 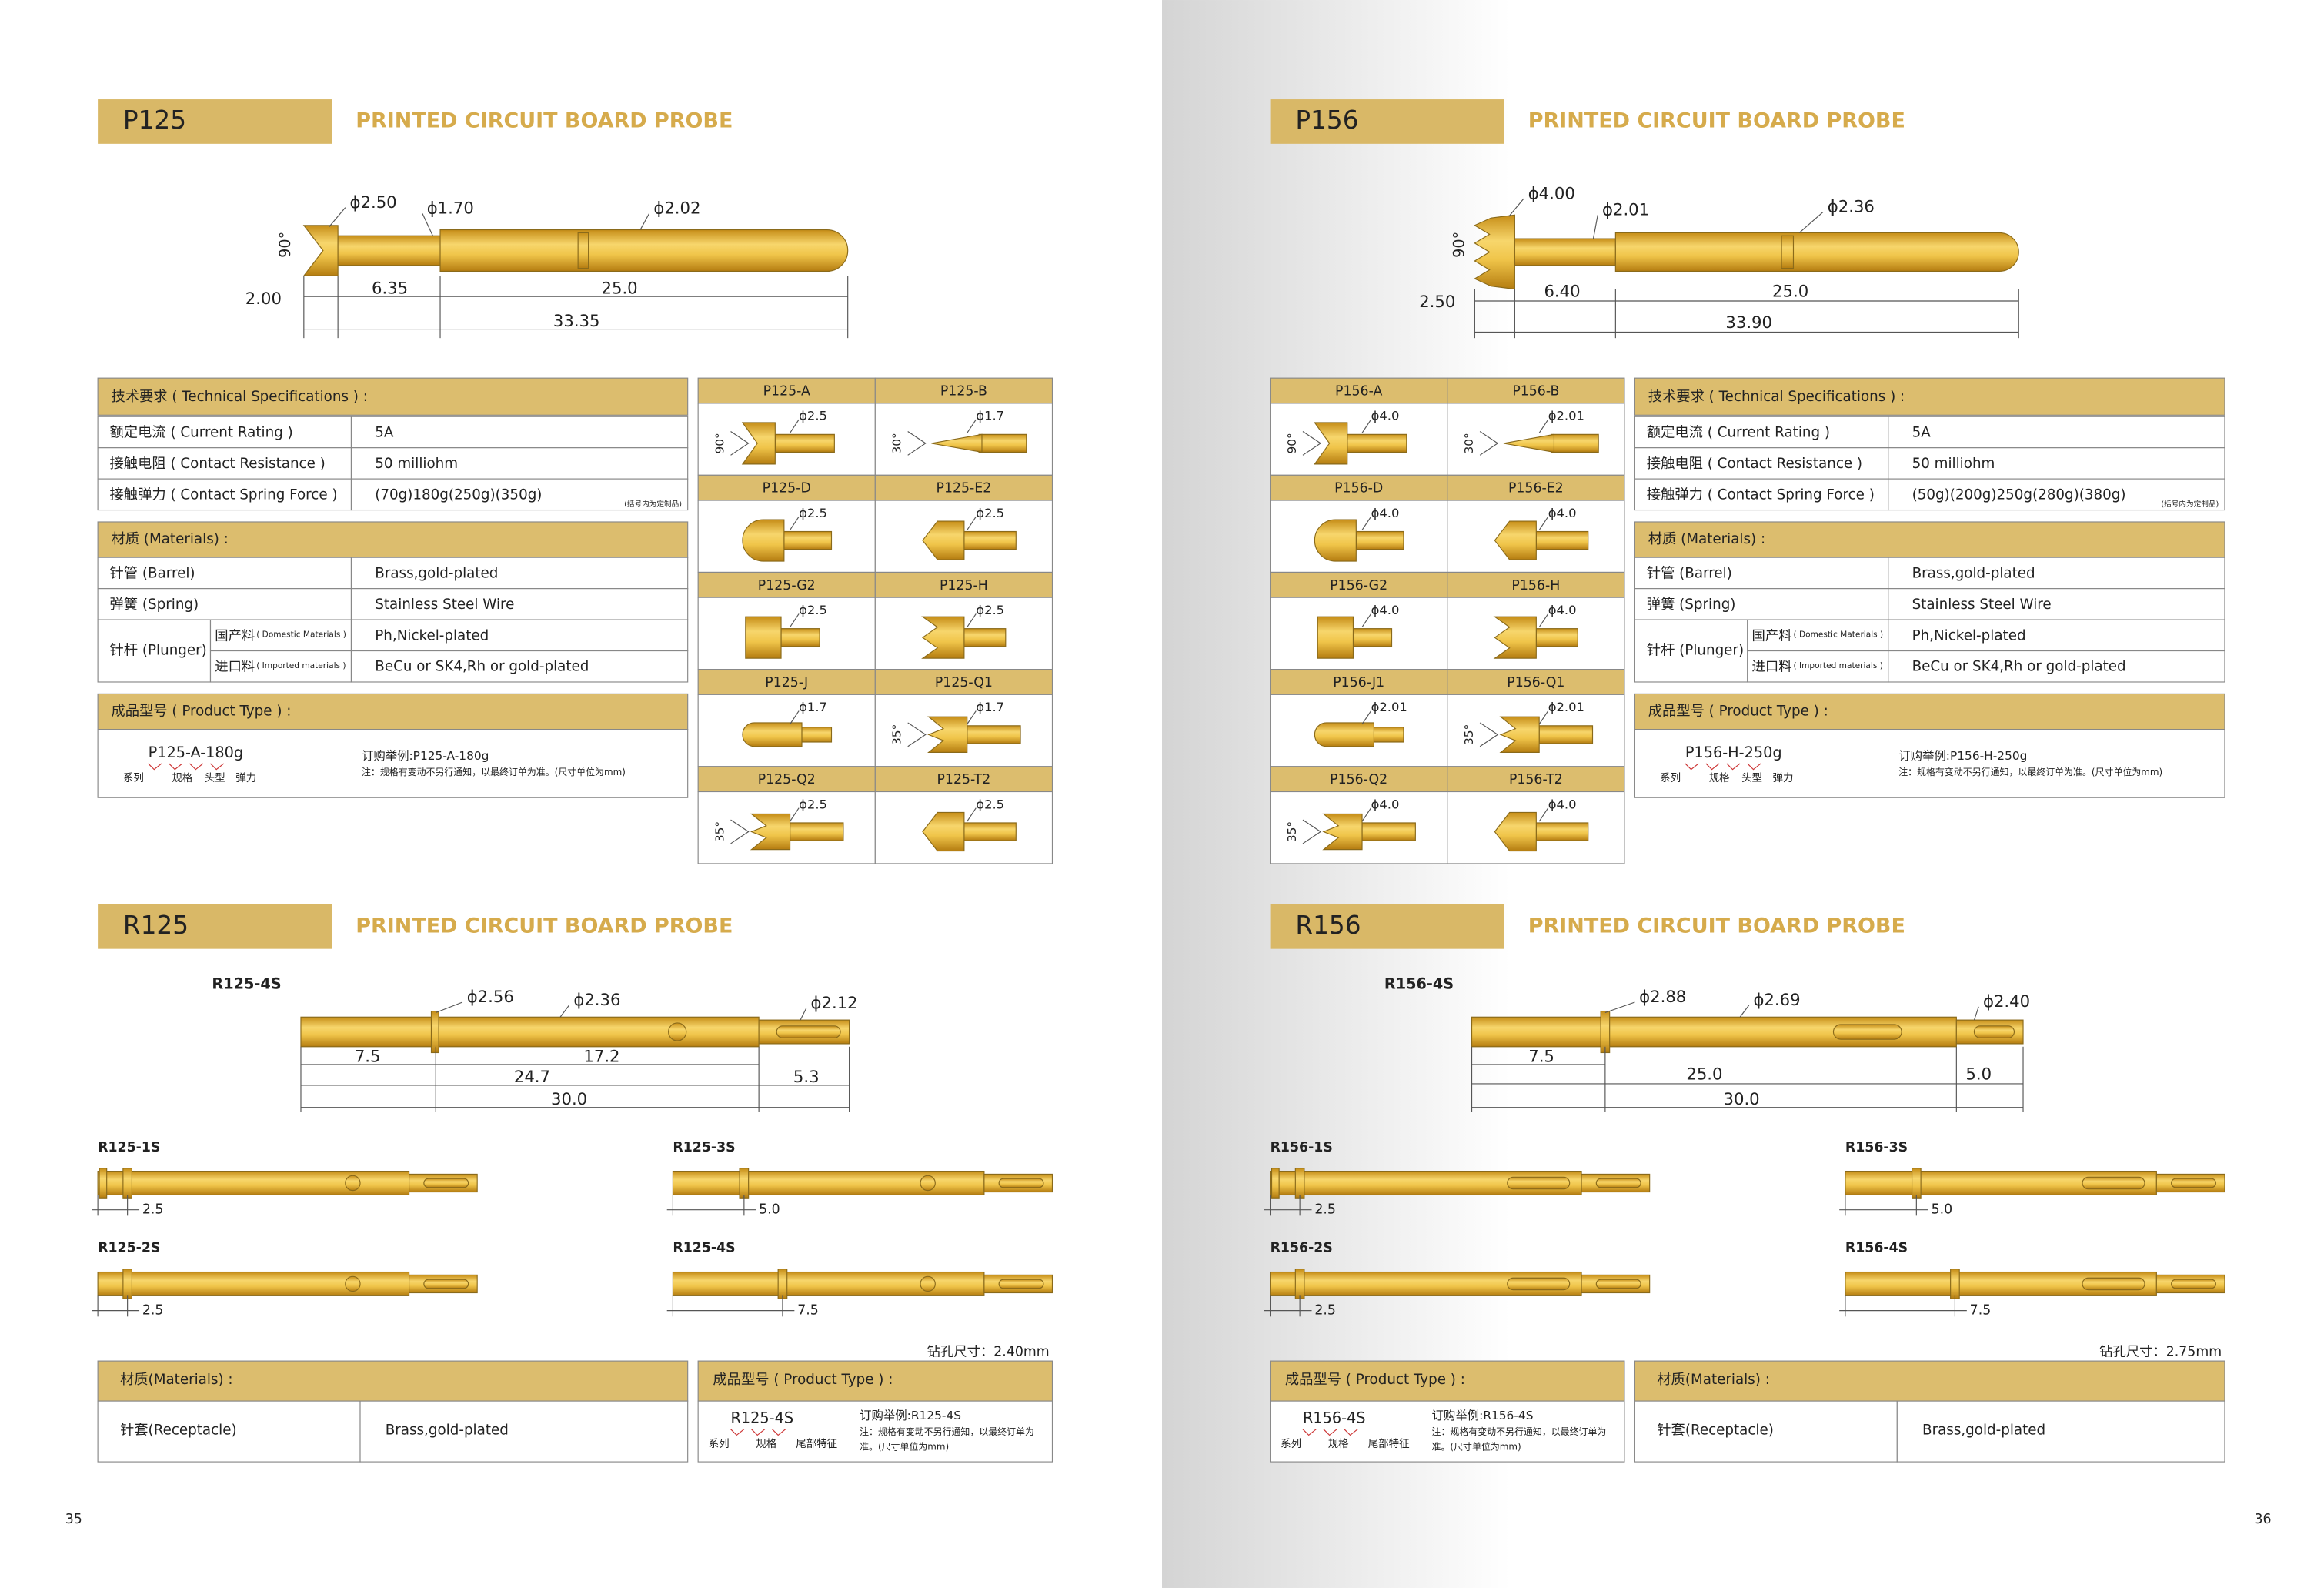 What do you see at coordinates (835, 1003) in the screenshot?
I see `diameter-label: ϕ2.12` at bounding box center [835, 1003].